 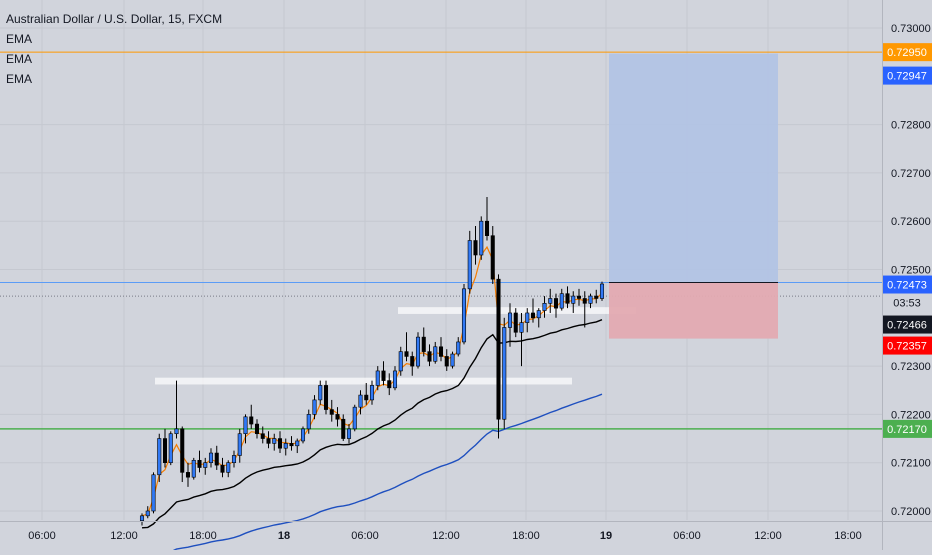 I want to click on y-tick-label: 0.72300, so click(x=911, y=367).